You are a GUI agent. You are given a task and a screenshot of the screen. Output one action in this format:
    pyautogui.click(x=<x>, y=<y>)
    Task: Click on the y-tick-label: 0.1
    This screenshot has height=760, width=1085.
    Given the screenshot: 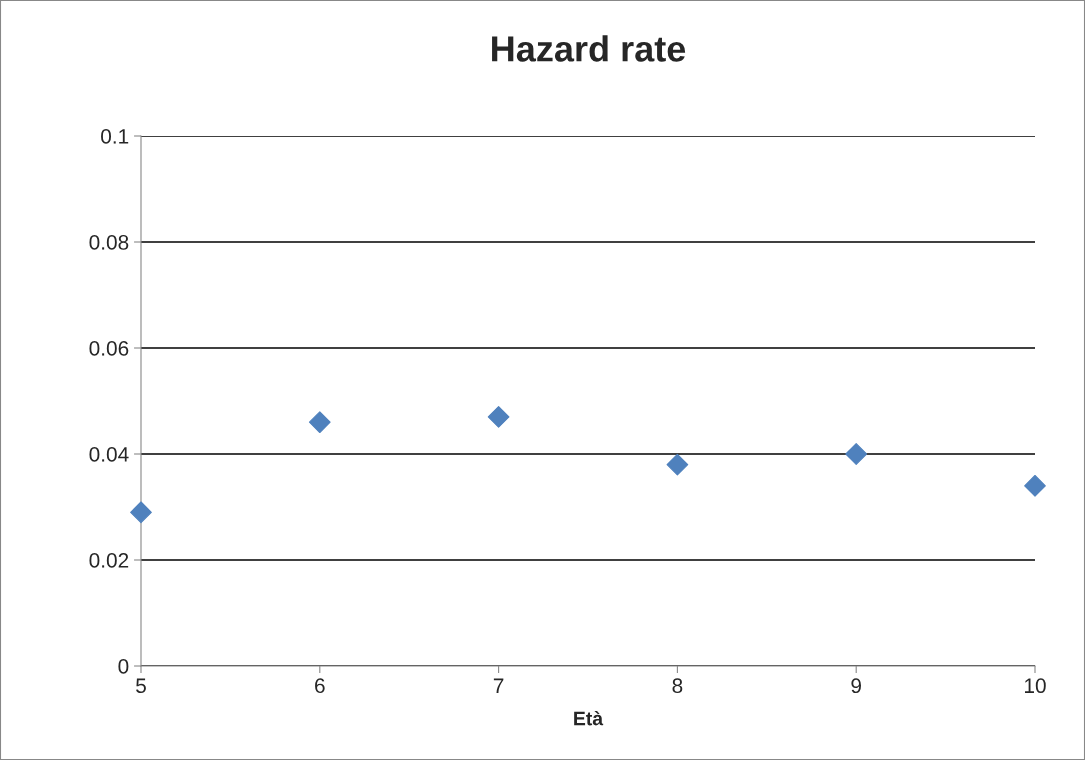 What is the action you would take?
    pyautogui.click(x=115, y=136)
    